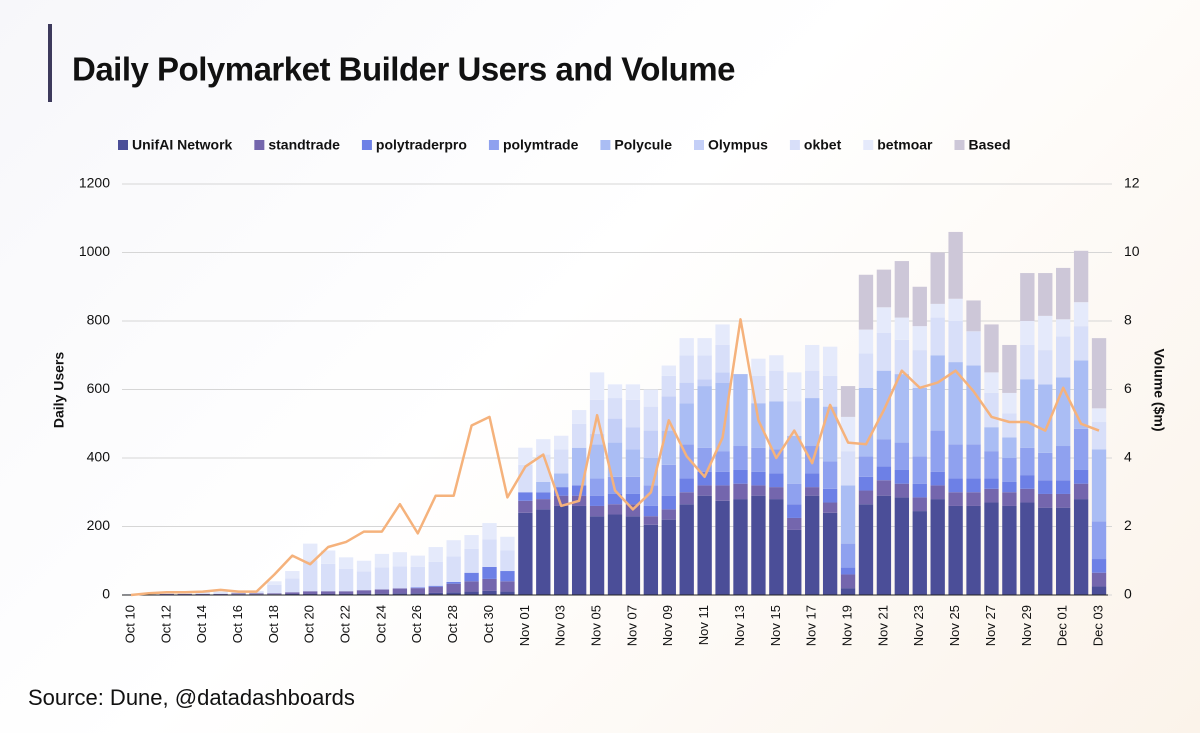 This screenshot has height=733, width=1200. I want to click on x-tick-label: Nov 09, so click(667, 625).